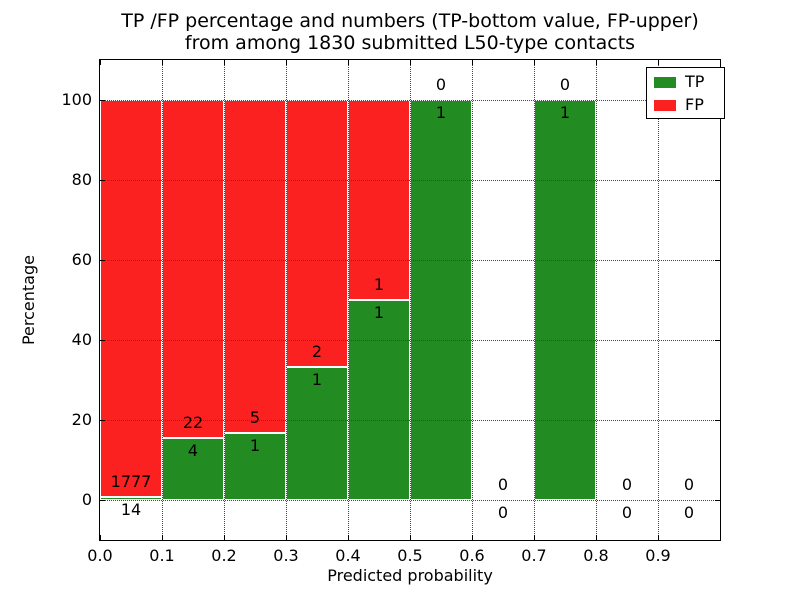 This screenshot has height=600, width=800. Describe the element at coordinates (694, 104) in the screenshot. I see `legend-item-label: FP` at that location.